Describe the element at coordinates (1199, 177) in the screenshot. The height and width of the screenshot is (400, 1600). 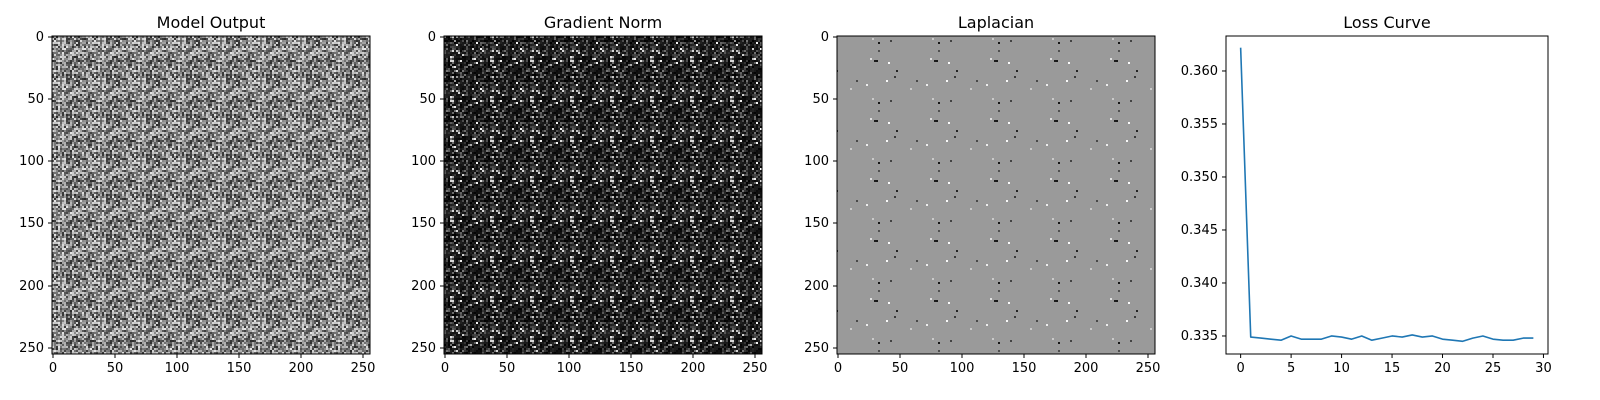
I see `y-tick-label: 0.350` at that location.